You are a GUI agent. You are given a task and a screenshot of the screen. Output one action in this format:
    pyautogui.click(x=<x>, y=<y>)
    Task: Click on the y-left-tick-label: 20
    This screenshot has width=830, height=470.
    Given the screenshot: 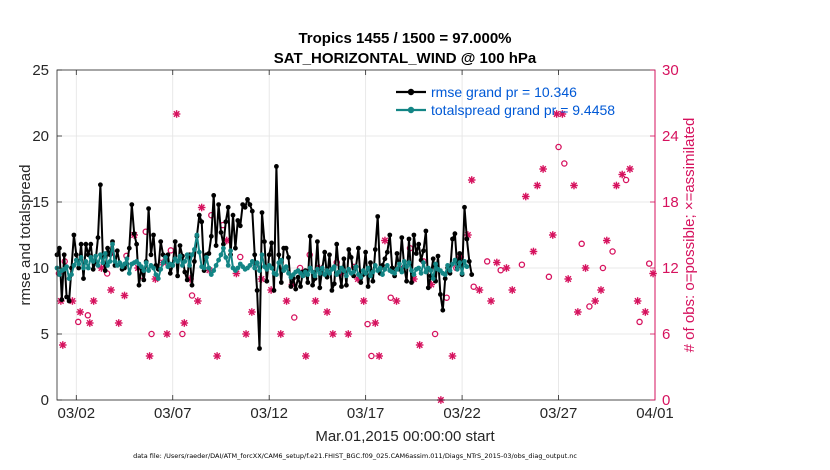 What is the action you would take?
    pyautogui.click(x=40, y=136)
    